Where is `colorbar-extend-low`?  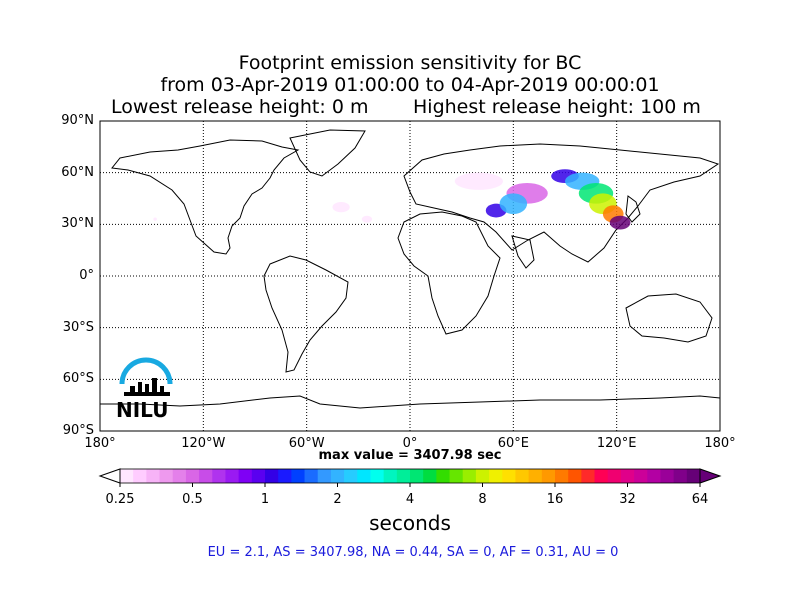
colorbar-extend-low is located at coordinates (109, 476).